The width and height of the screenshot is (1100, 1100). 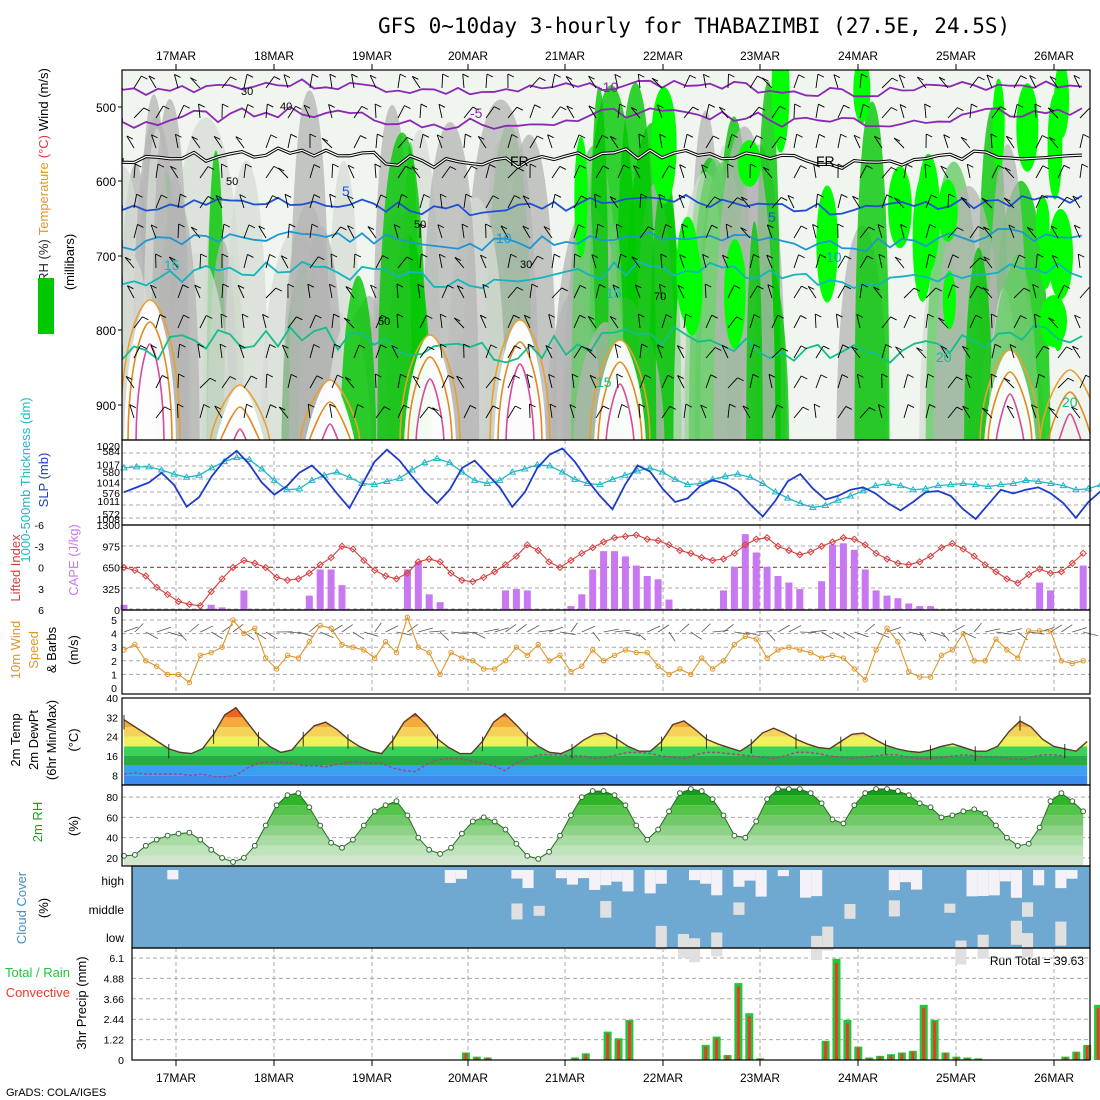 I want to click on precip-ylabel: 3hr Precip (mm), so click(x=81, y=1002).